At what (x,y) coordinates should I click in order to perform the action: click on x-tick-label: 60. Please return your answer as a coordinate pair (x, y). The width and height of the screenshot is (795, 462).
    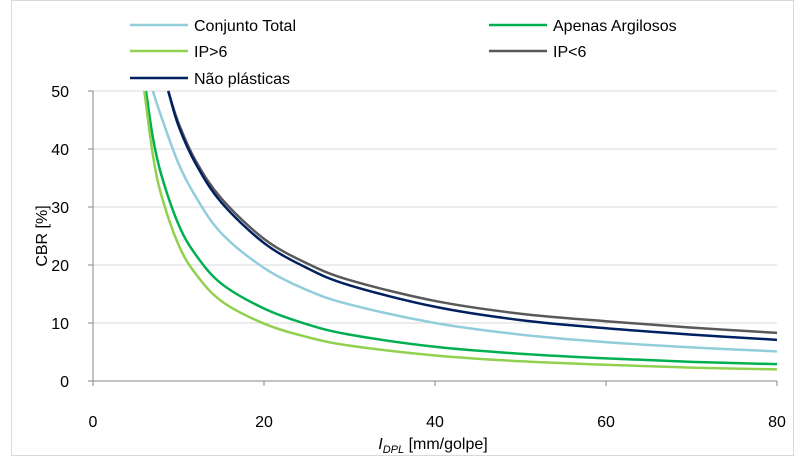
    Looking at the image, I should click on (606, 422).